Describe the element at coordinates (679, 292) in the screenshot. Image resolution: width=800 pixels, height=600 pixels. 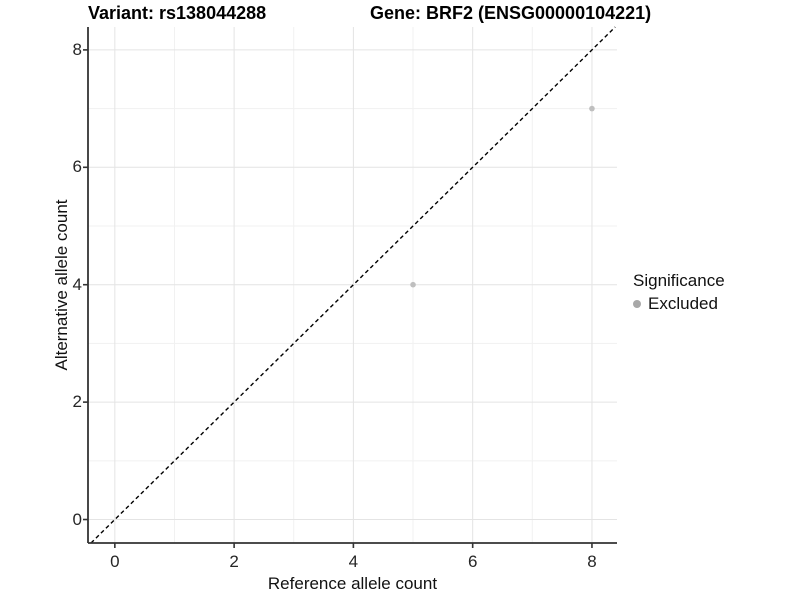
I see `legend: Significance Excluded` at that location.